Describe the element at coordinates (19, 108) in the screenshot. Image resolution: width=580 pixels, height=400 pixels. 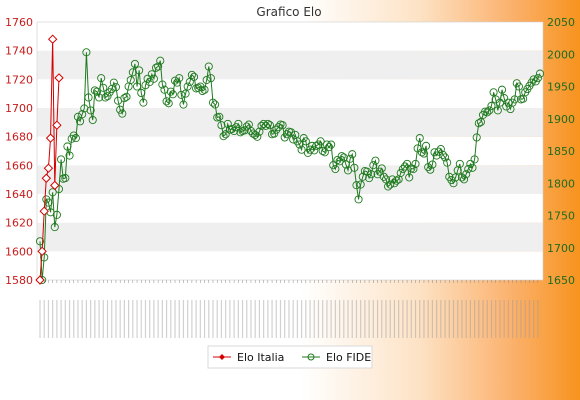
I see `left-tick-label: 1700` at that location.